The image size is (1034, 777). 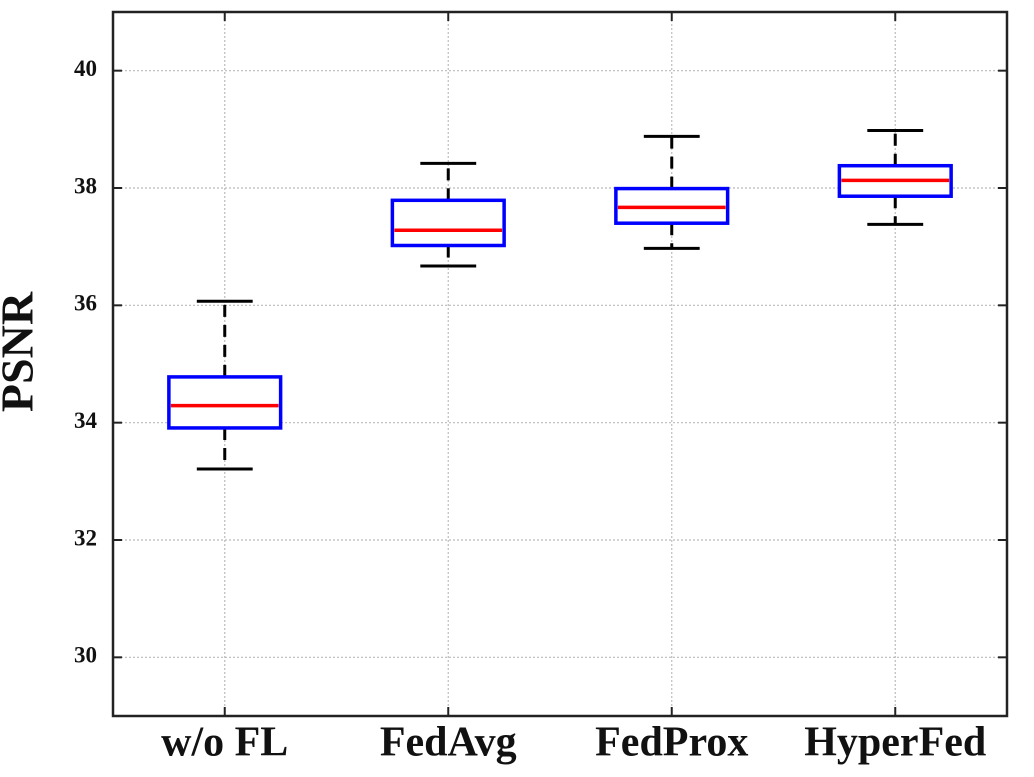 What do you see at coordinates (85, 185) in the screenshot?
I see `y-tick-label: 38` at bounding box center [85, 185].